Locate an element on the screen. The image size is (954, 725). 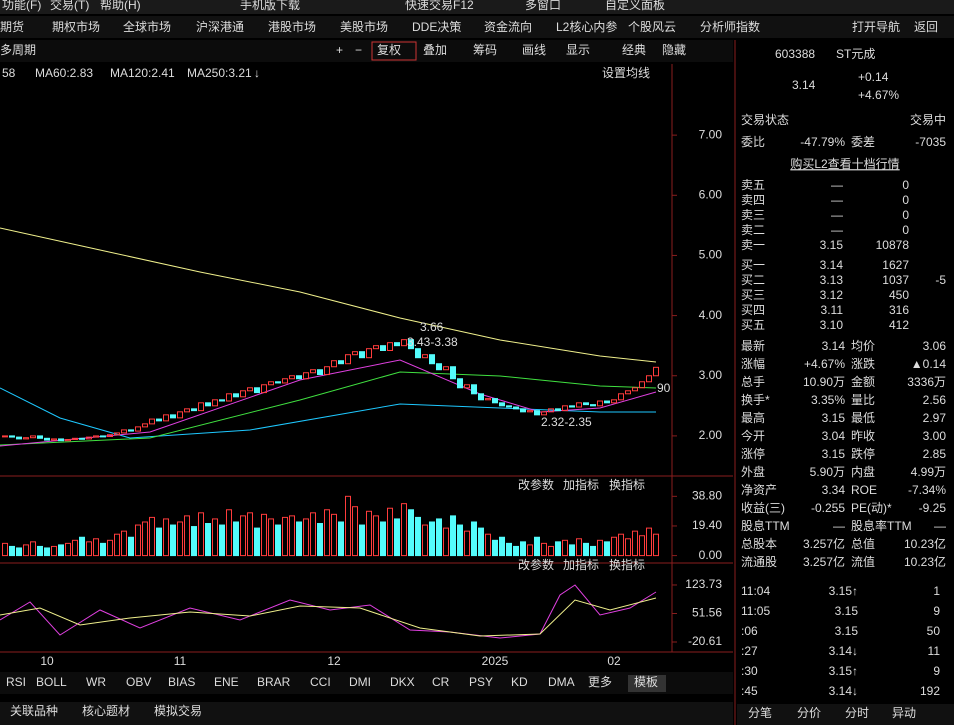
stat-label: 总值 is located at coordinates (863, 543).